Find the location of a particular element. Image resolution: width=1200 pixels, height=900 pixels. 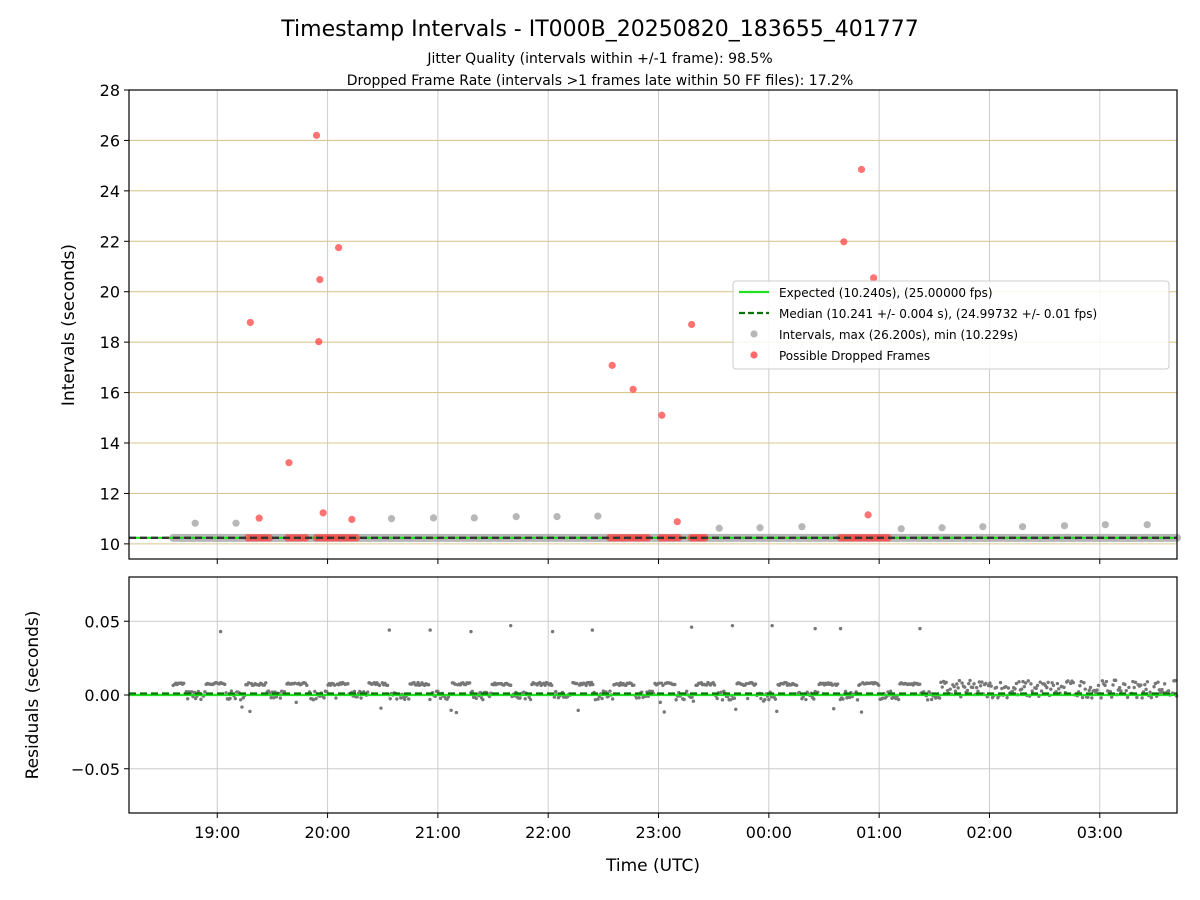

top-y-tick-label: 16 is located at coordinates (110, 393).